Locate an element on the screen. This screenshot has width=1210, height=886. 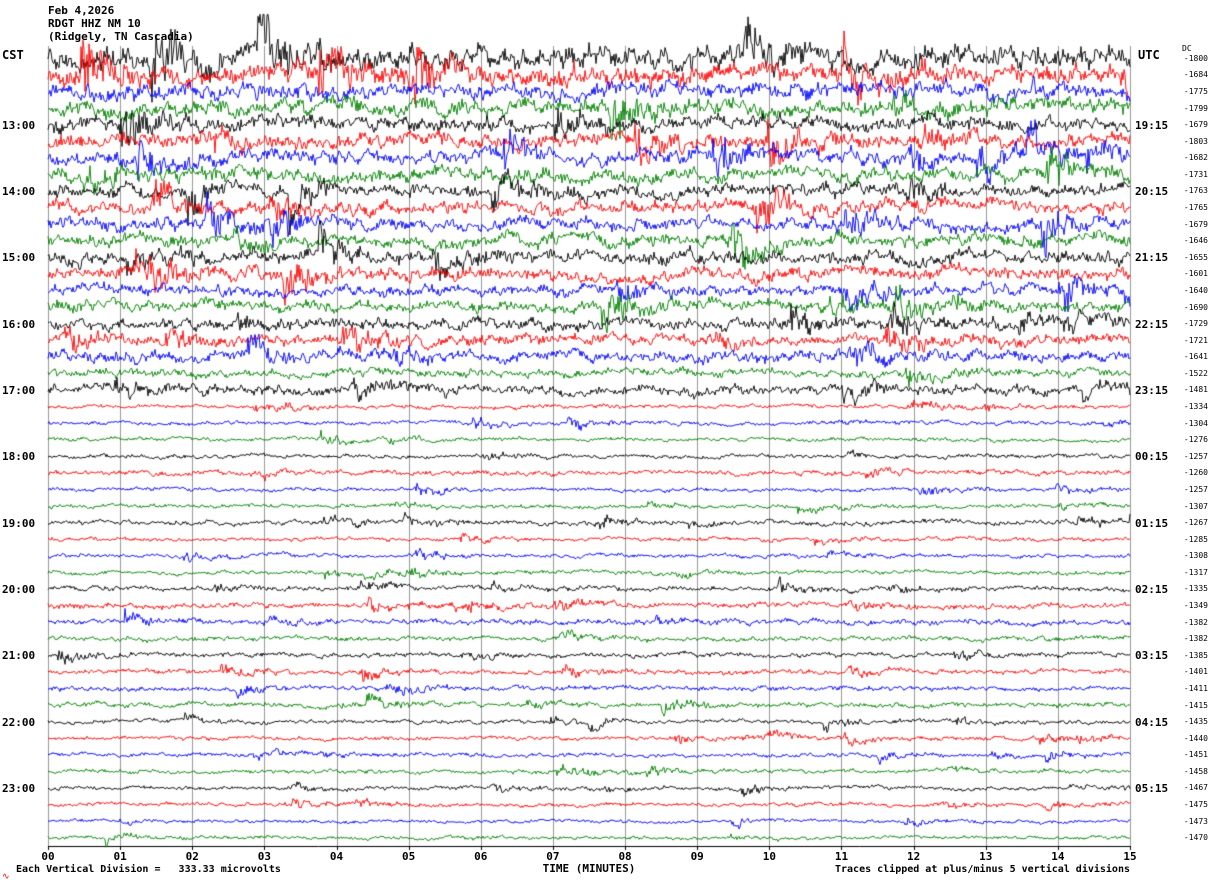
location-label: (Ridgely, TN Cascadia) is located at coordinates (121, 36).